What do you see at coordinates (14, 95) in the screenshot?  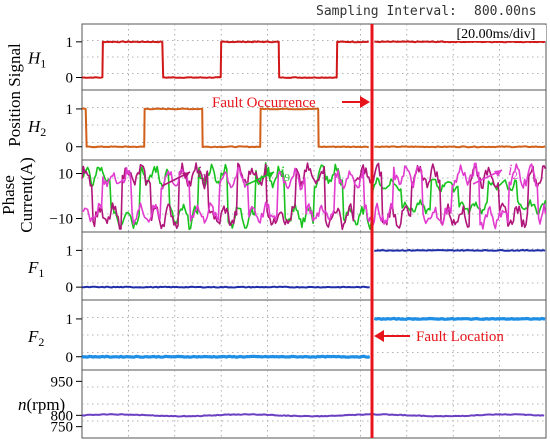 I see `position-signal-label: Position Signal` at bounding box center [14, 95].